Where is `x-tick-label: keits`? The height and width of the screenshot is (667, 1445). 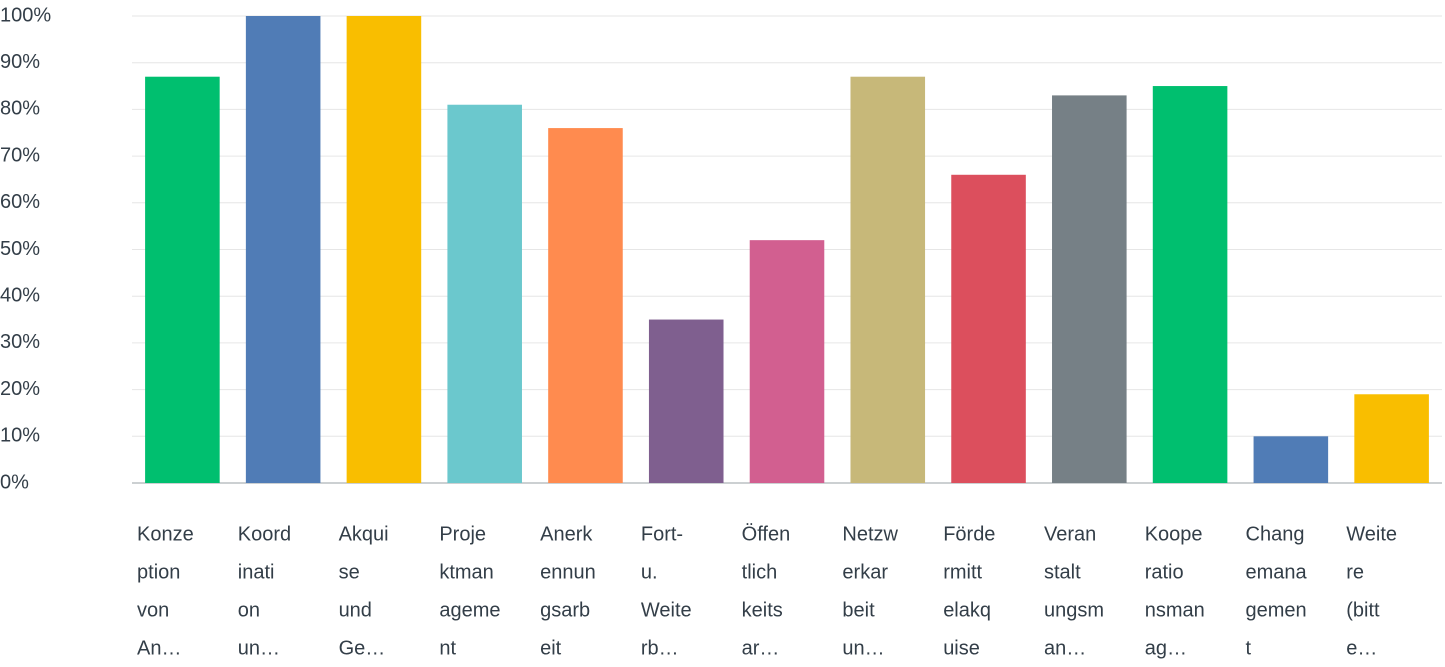
x-tick-label: keits is located at coordinates (762, 610).